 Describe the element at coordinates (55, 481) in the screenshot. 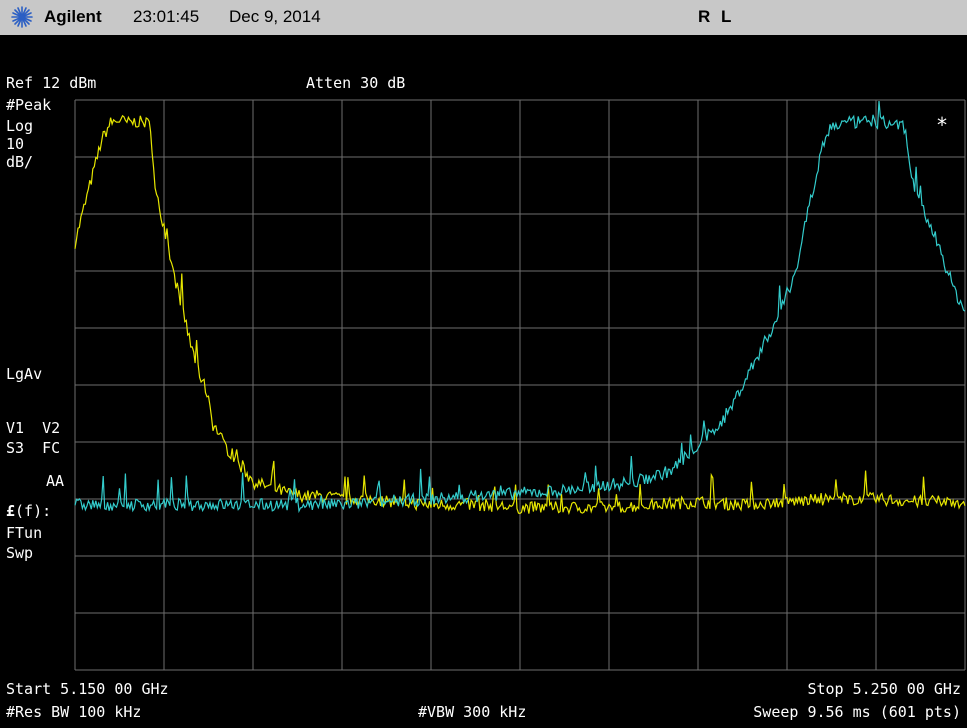

I see `aa-label: AA` at that location.